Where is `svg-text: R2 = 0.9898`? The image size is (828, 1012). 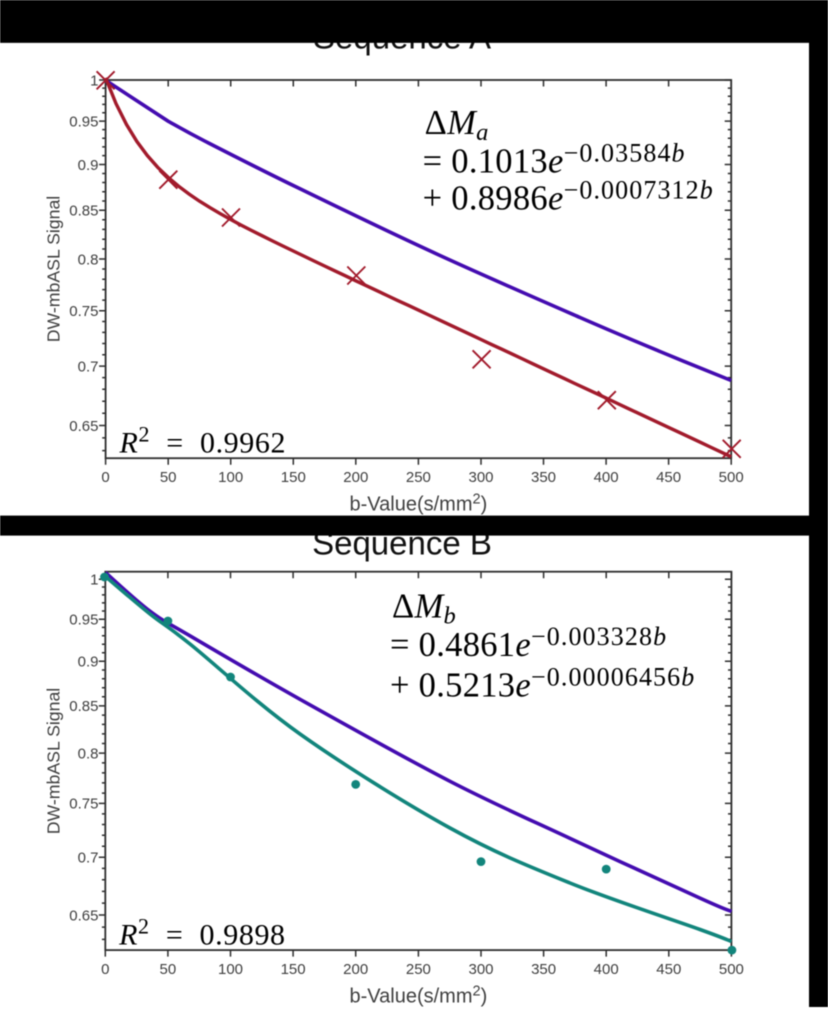
svg-text: R2 = 0.9898 is located at coordinates (202, 933).